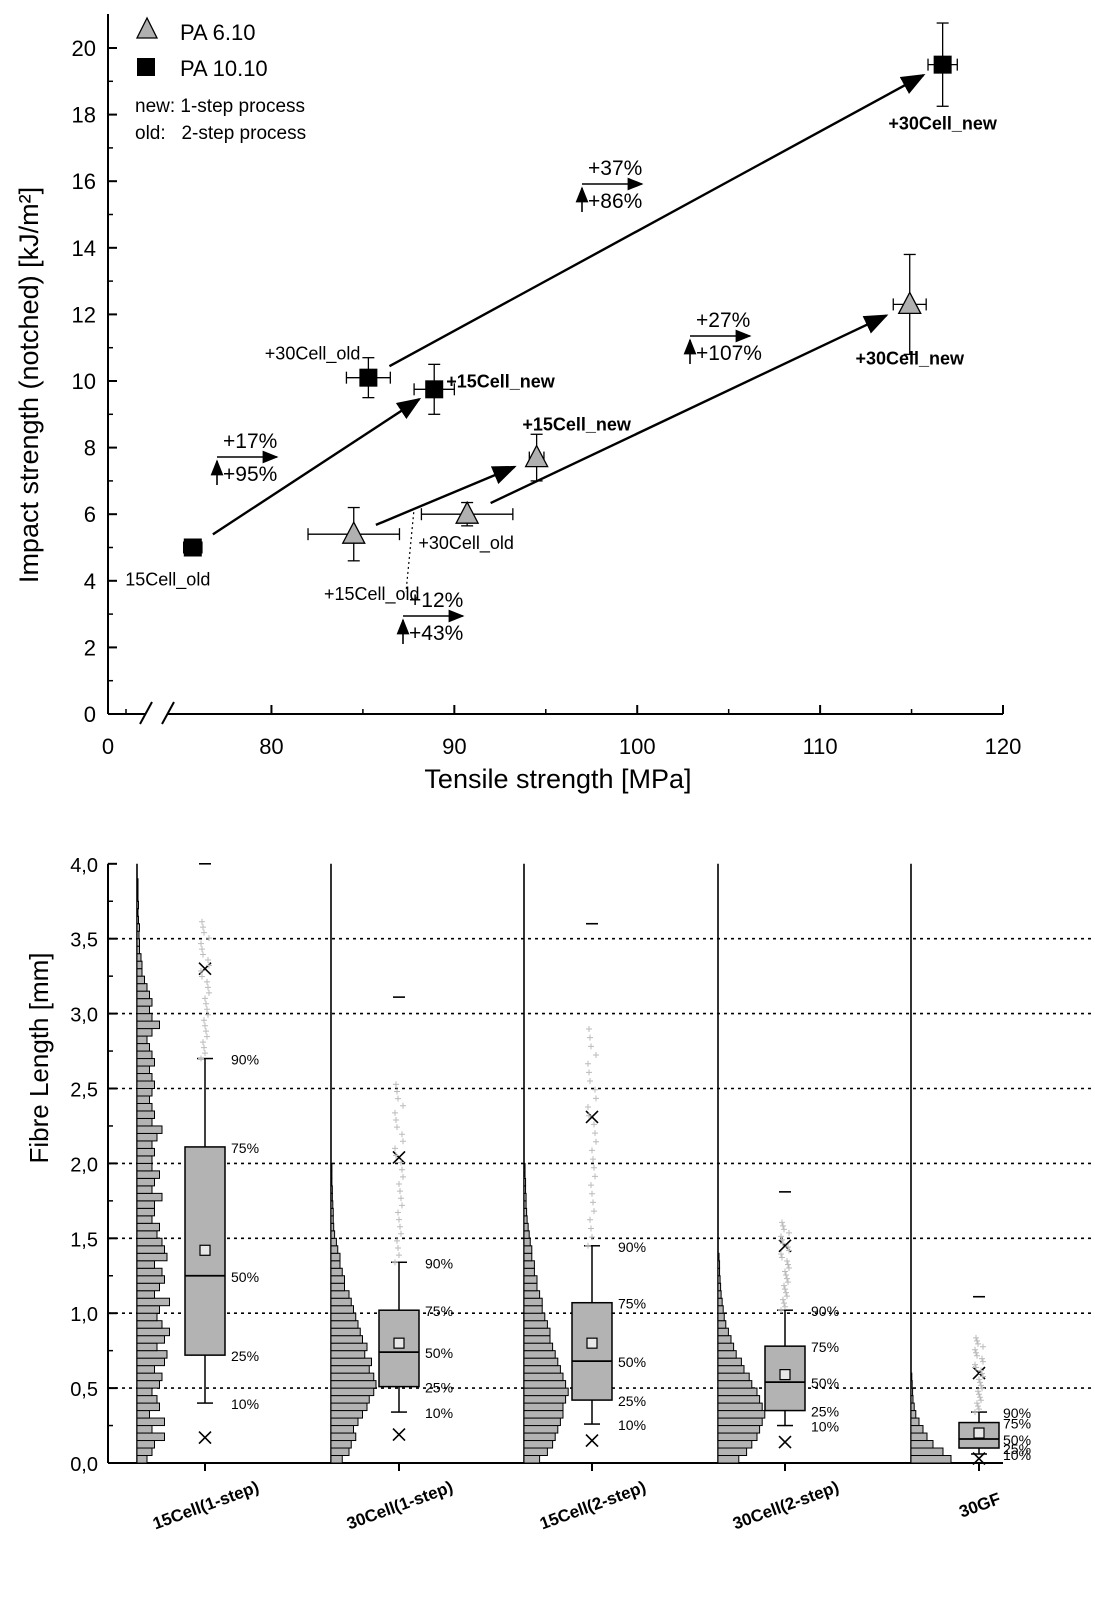 This screenshot has height=1598, width=1095. What do you see at coordinates (436, 600) in the screenshot?
I see `tensile-improvement-label: +12%` at bounding box center [436, 600].